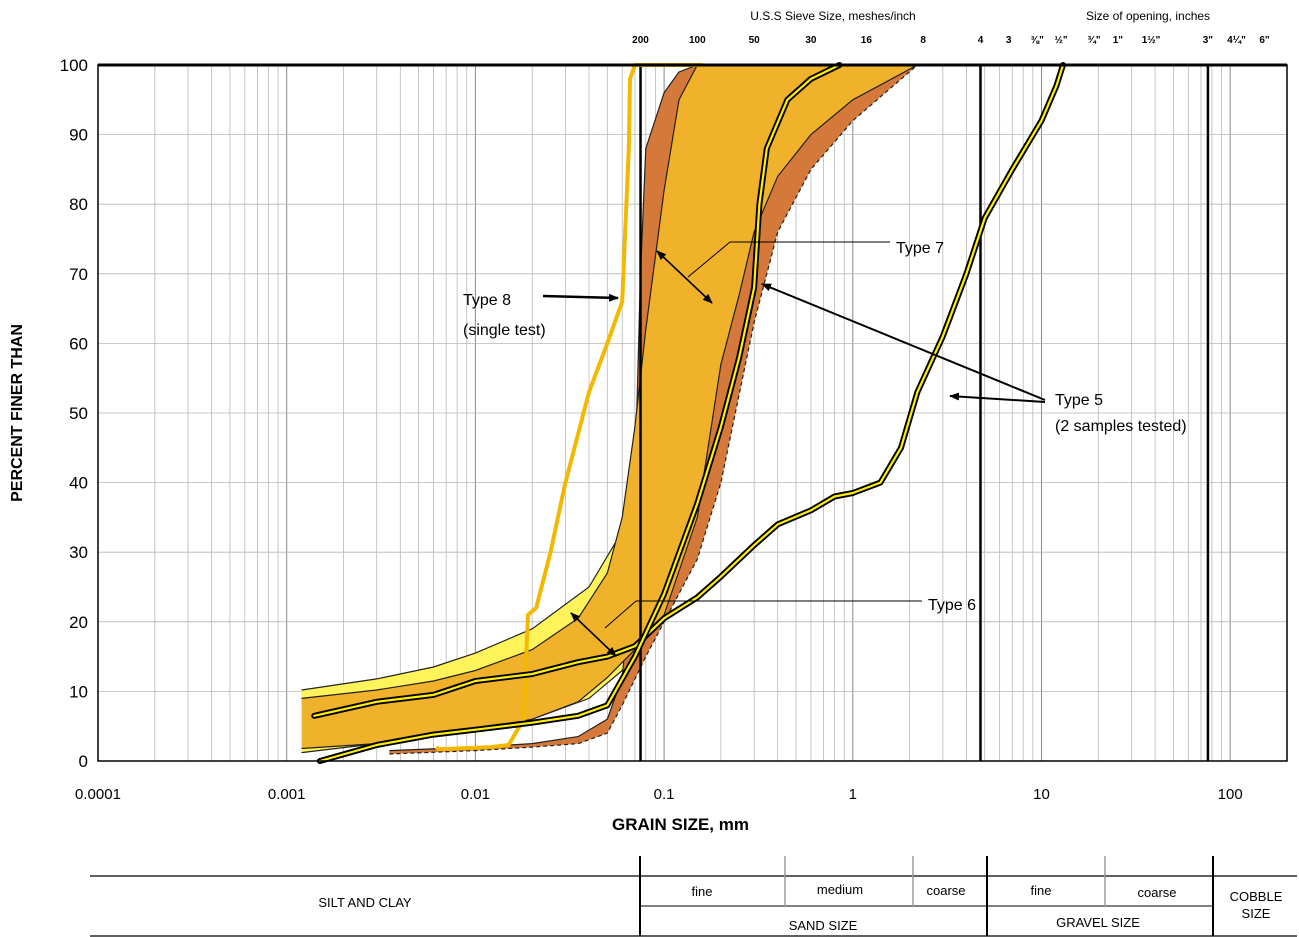 The height and width of the screenshot is (937, 1299). Describe the element at coordinates (702, 891) in the screenshot. I see `class-sand-fine: fine` at that location.